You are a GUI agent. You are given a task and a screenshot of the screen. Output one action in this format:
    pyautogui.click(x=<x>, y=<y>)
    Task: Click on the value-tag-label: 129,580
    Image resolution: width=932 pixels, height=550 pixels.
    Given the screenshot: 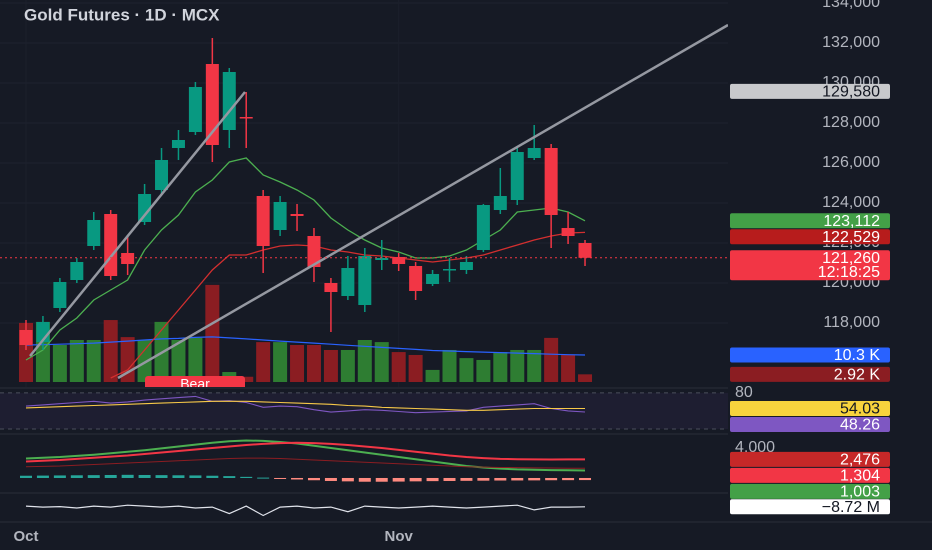 What is the action you would take?
    pyautogui.click(x=851, y=92)
    